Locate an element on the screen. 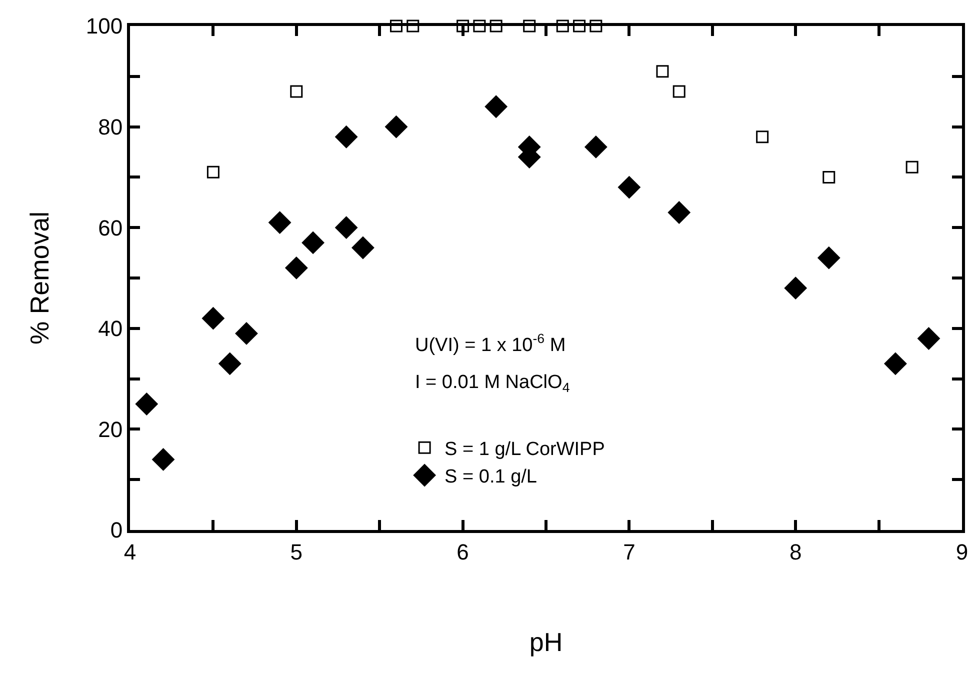 The width and height of the screenshot is (980, 680). legend-label: S = 0.1 g/L is located at coordinates (490, 477).